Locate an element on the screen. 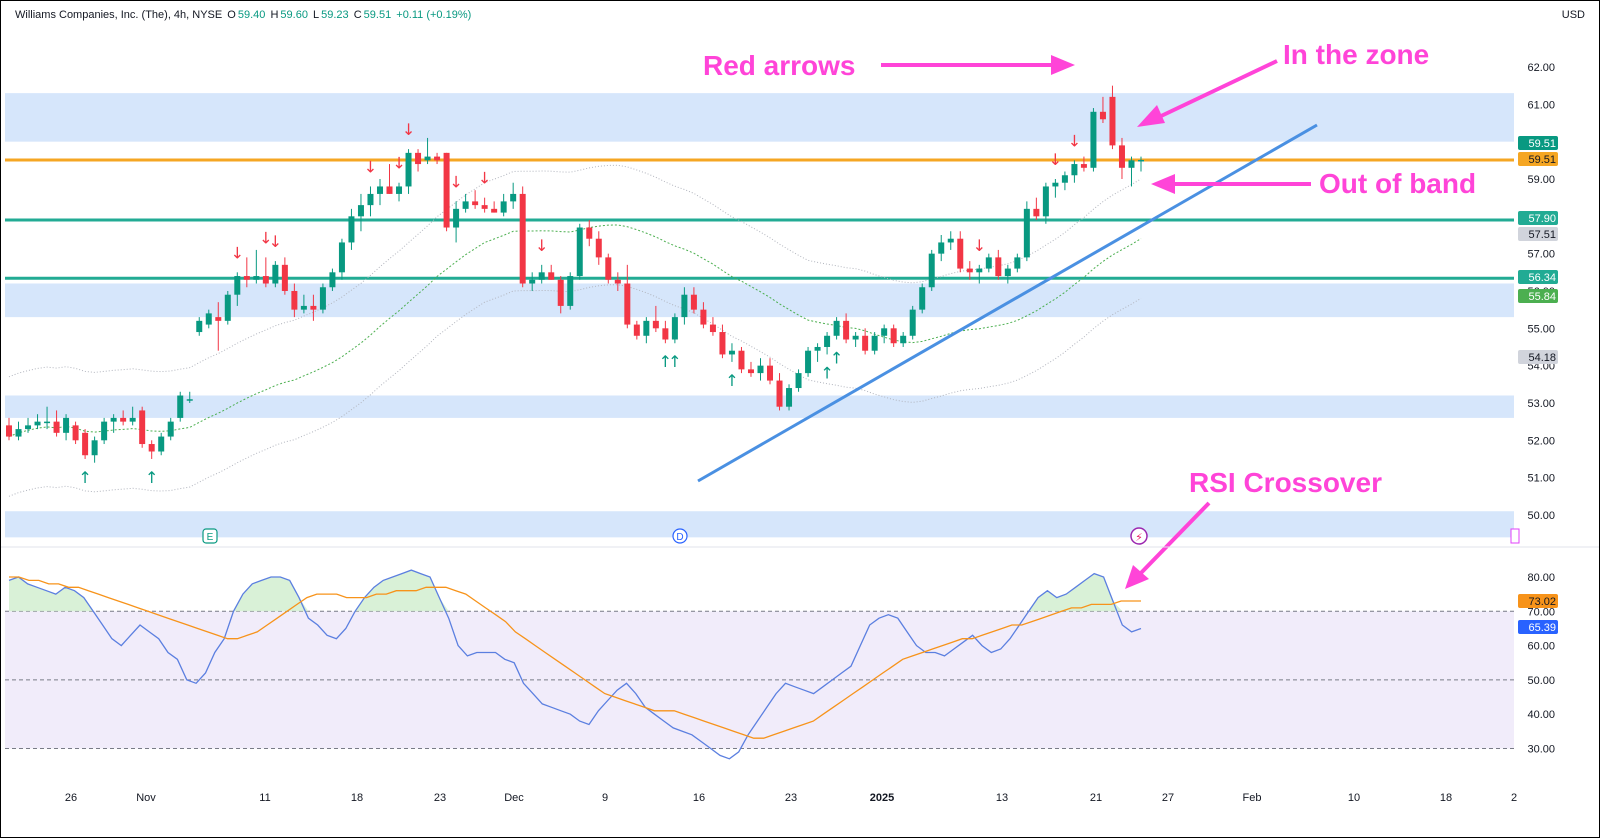 The width and height of the screenshot is (1600, 838). dividend-marker-label: D is located at coordinates (679, 537).